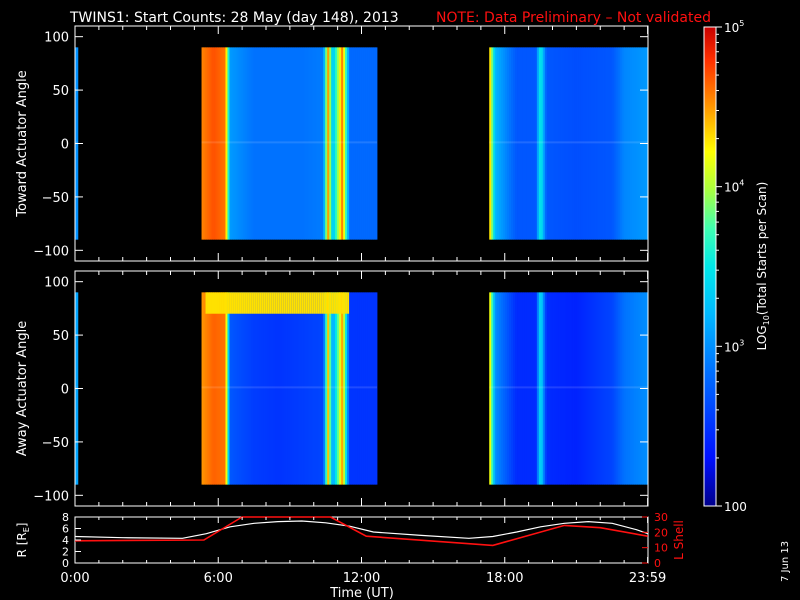  What do you see at coordinates (661, 517) in the screenshot?
I see `right-y-tick-label: 30` at bounding box center [661, 517].